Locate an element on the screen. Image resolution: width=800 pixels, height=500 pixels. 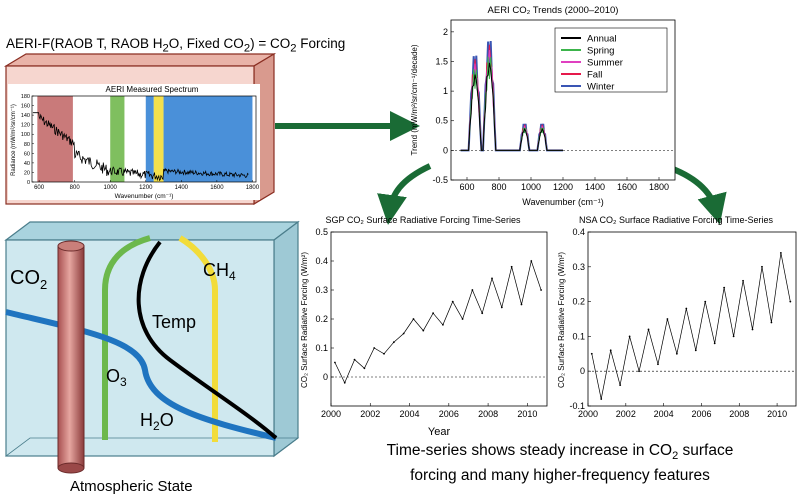
nsa-xtick-label: 2008 is located at coordinates (739, 414).